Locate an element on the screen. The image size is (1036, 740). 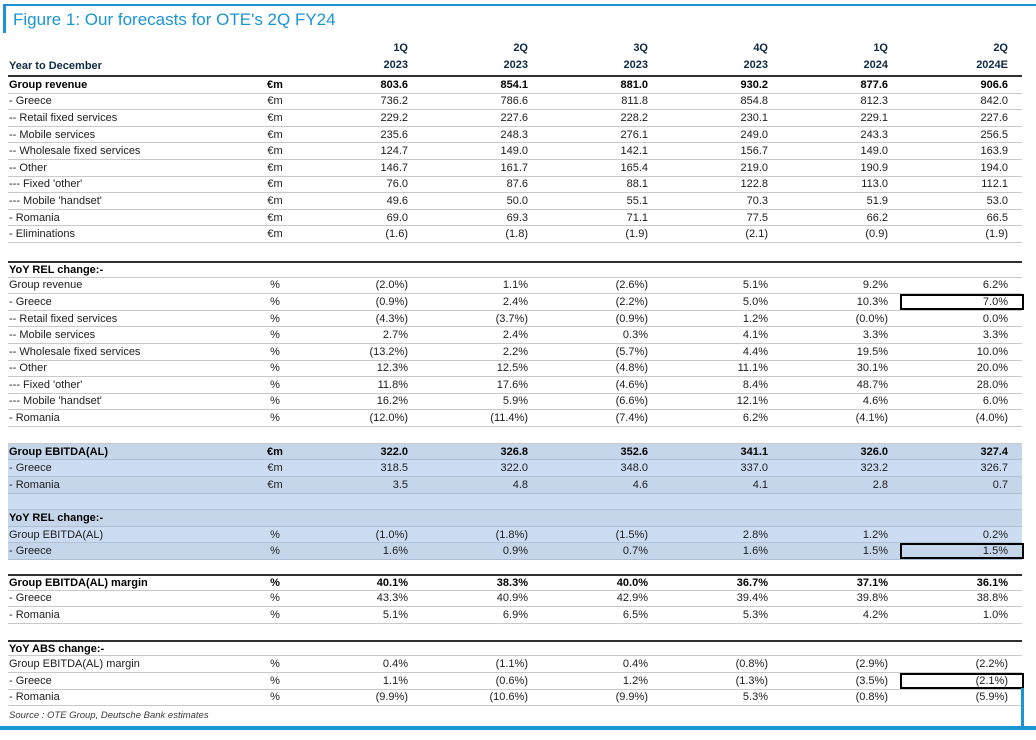
value-cell: 66.2 is located at coordinates (877, 217).